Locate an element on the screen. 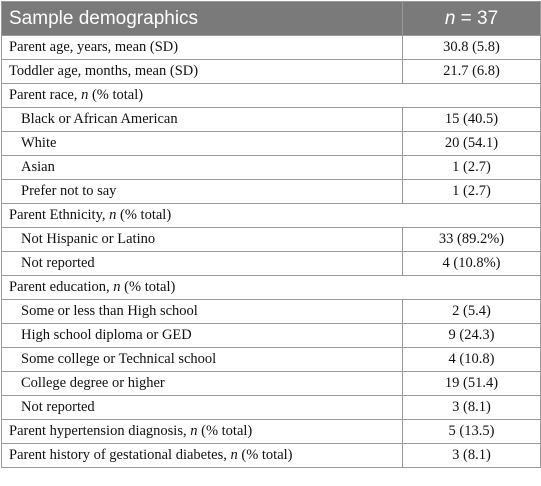  table-header: Sample demographics n = 37 is located at coordinates (271, 18).